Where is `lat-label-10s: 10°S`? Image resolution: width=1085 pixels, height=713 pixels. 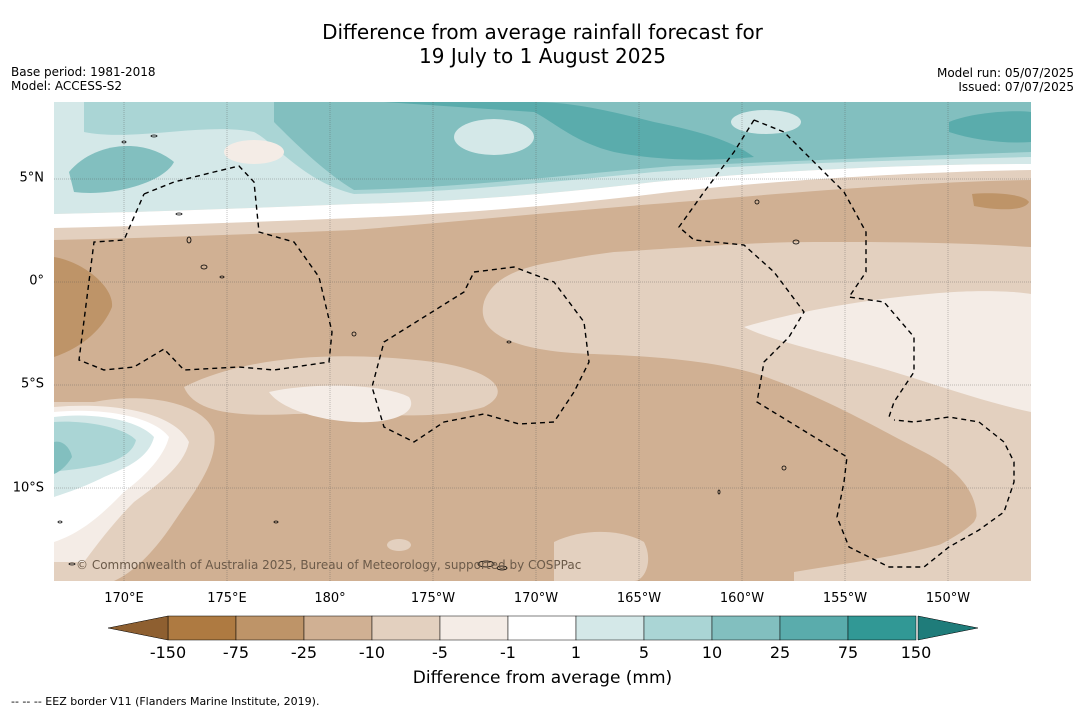
lat-label-10s: 10°S is located at coordinates (28, 488).